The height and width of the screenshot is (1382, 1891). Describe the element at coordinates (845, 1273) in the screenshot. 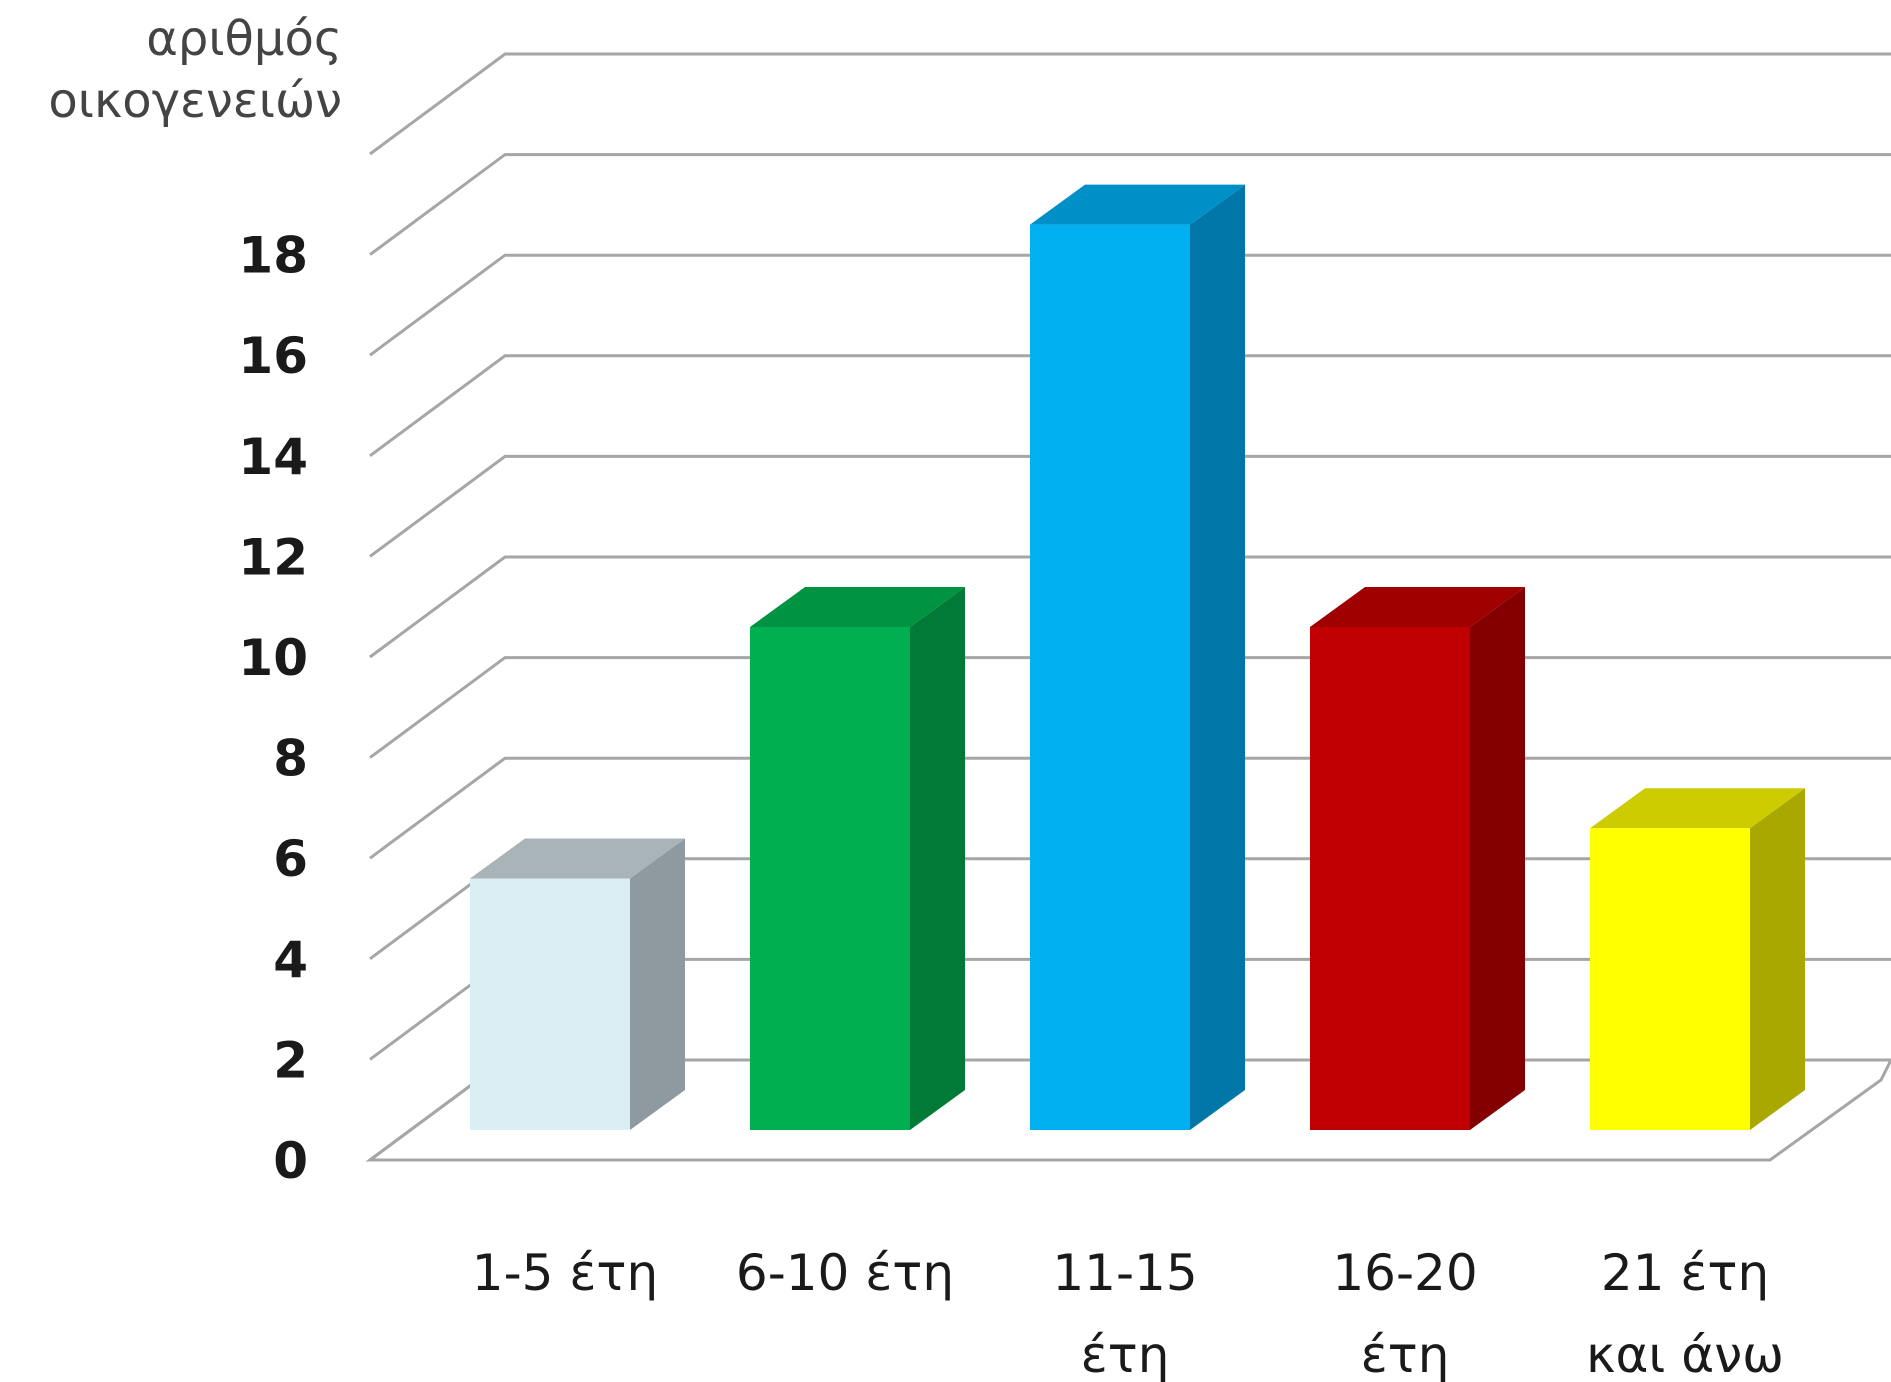

I see `category-label: 6-10 έτη` at that location.